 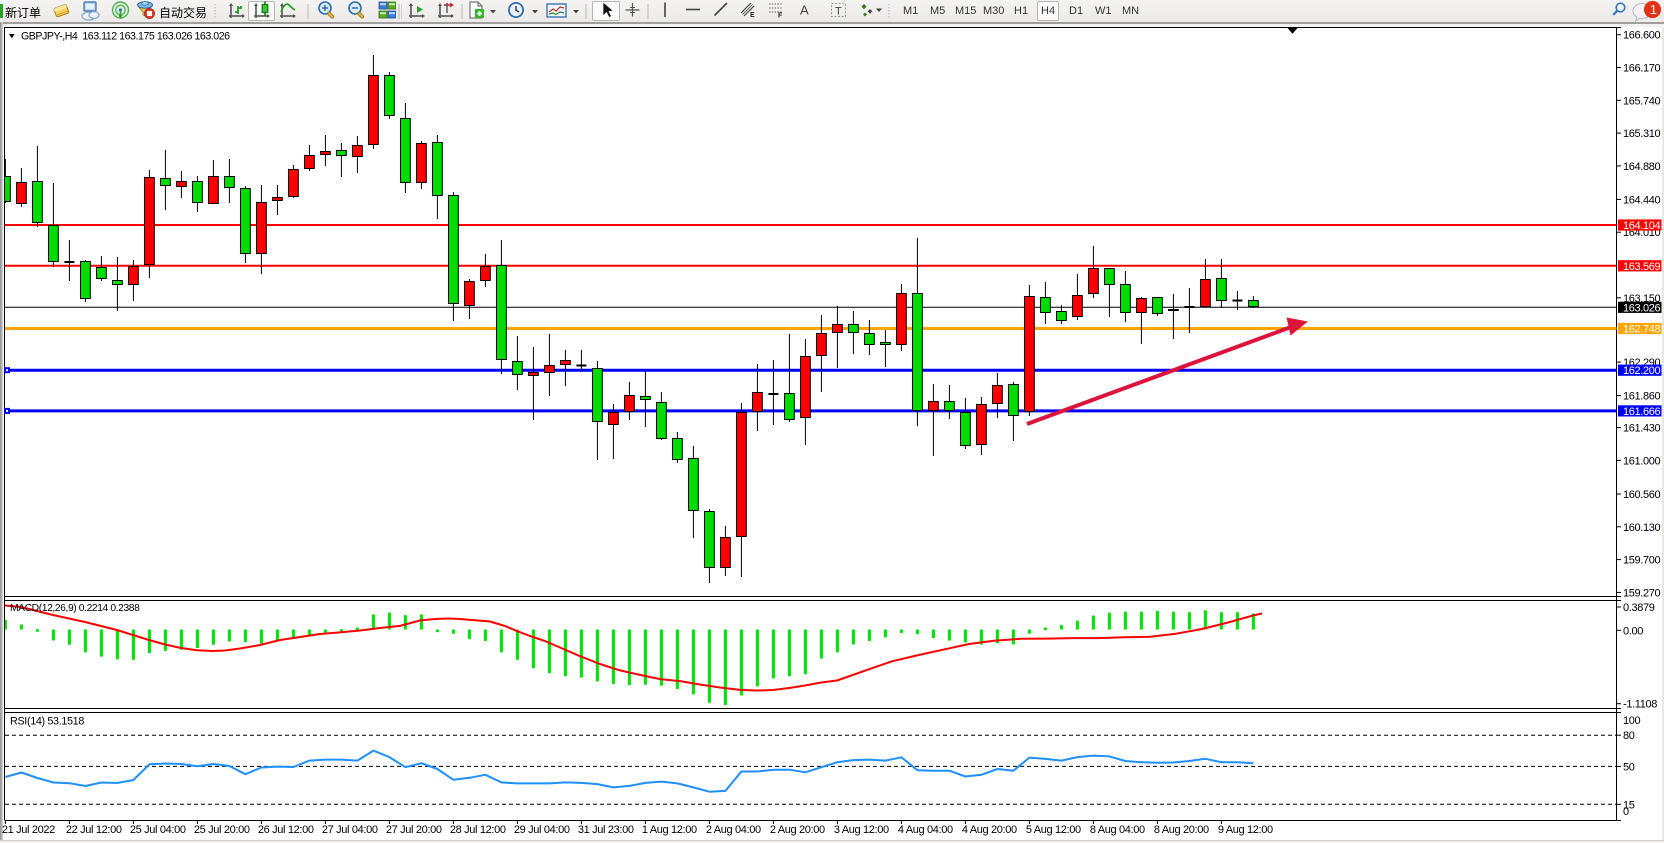 I want to click on svg-text: 5 Aug 12:00, so click(x=1053, y=830).